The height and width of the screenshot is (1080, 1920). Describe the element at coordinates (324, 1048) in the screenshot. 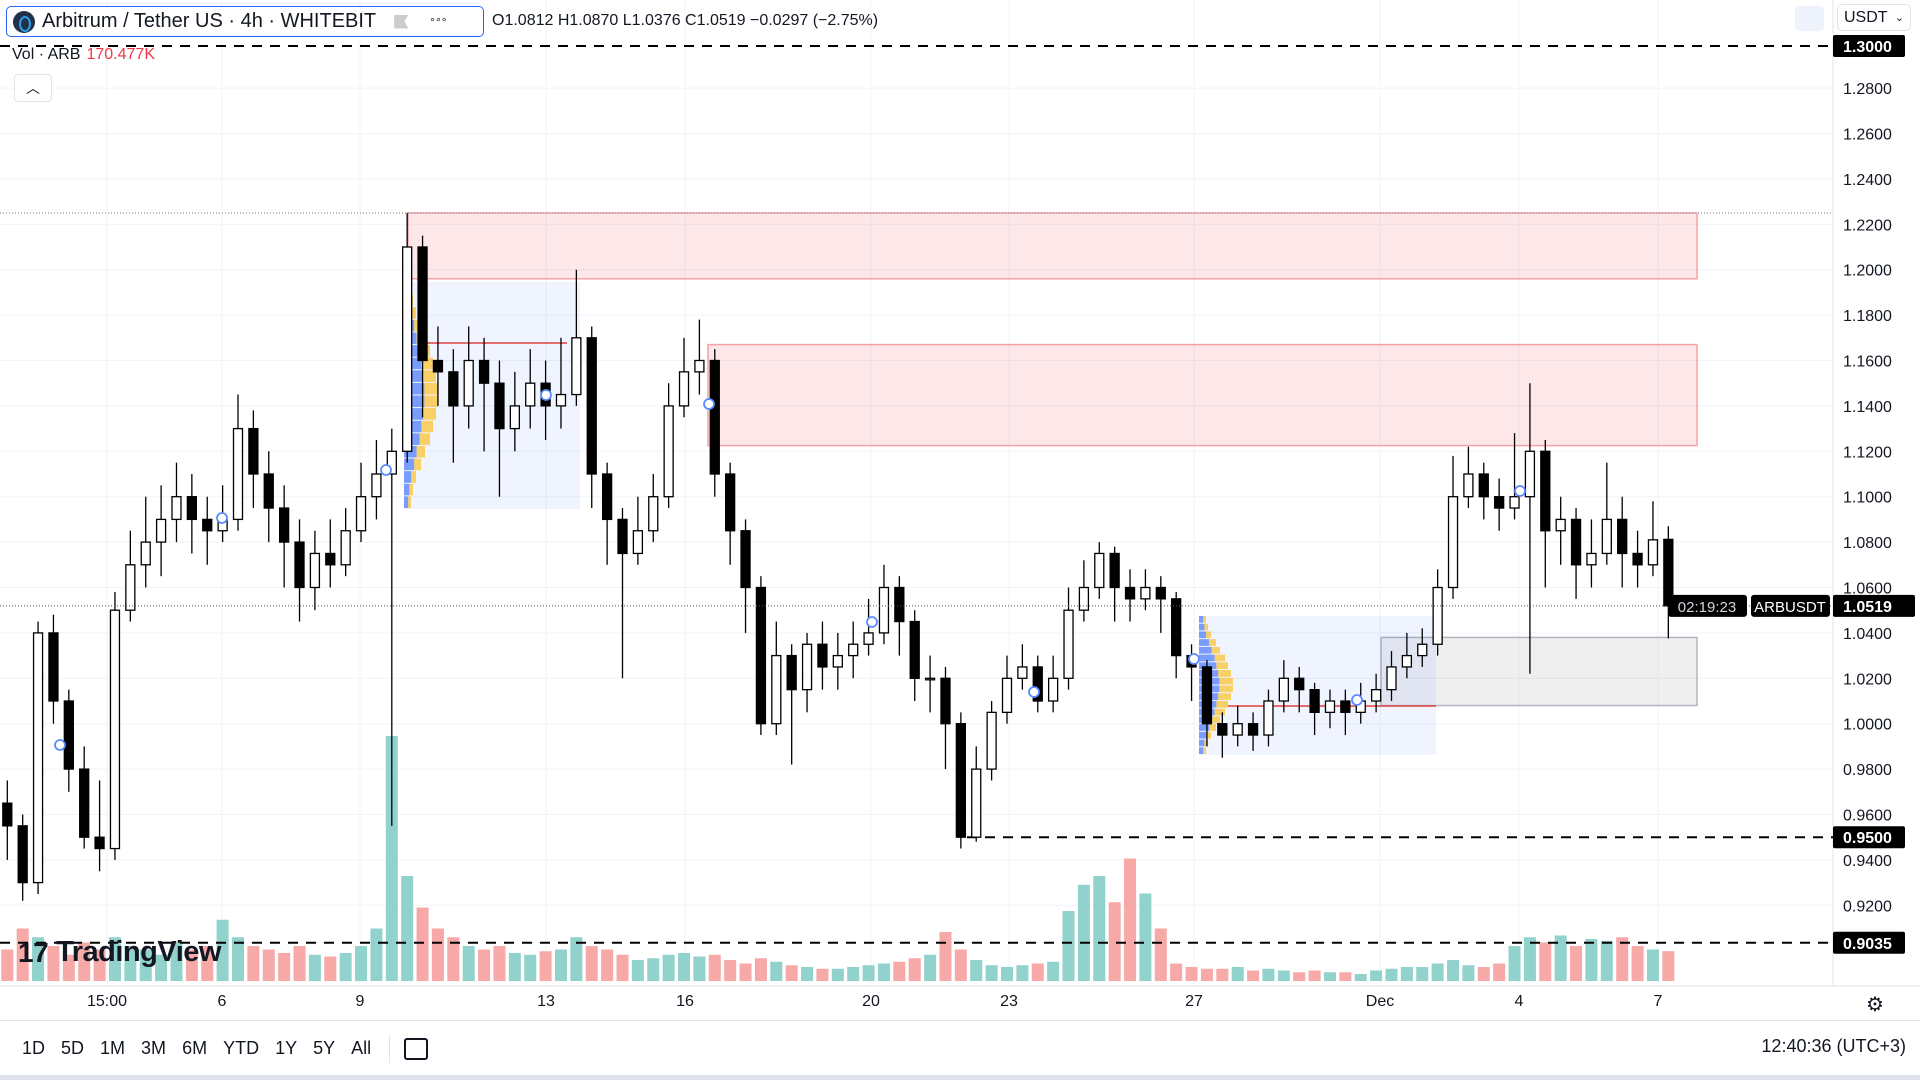

I see `range-5y: 5Y` at that location.